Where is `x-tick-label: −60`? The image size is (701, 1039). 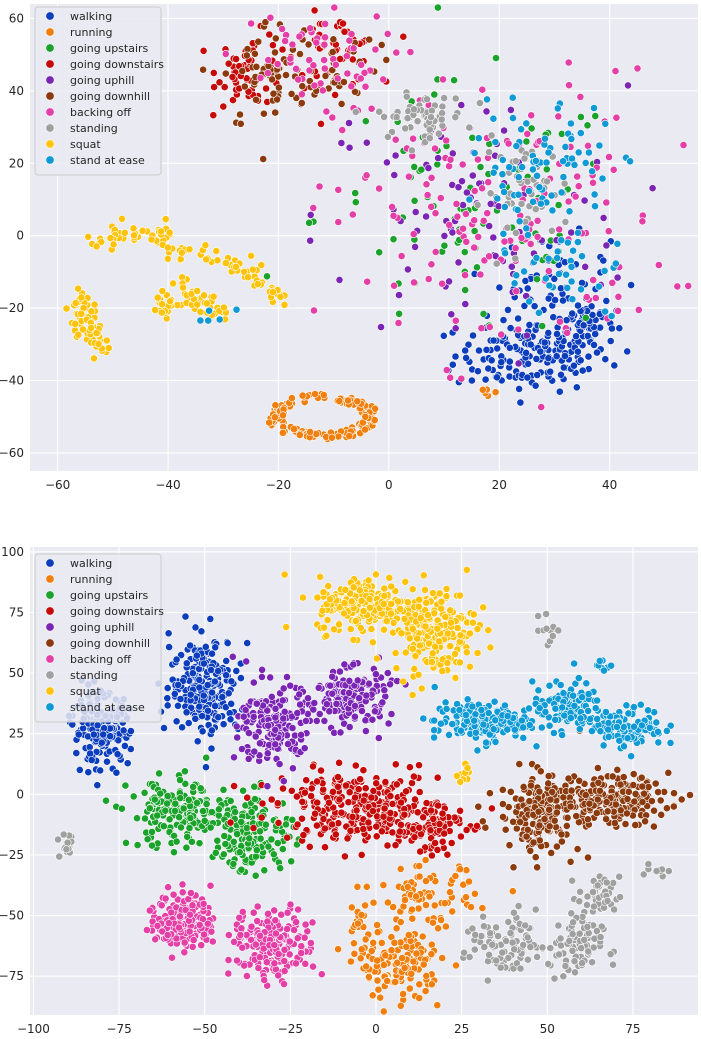
x-tick-label: −60 is located at coordinates (57, 485).